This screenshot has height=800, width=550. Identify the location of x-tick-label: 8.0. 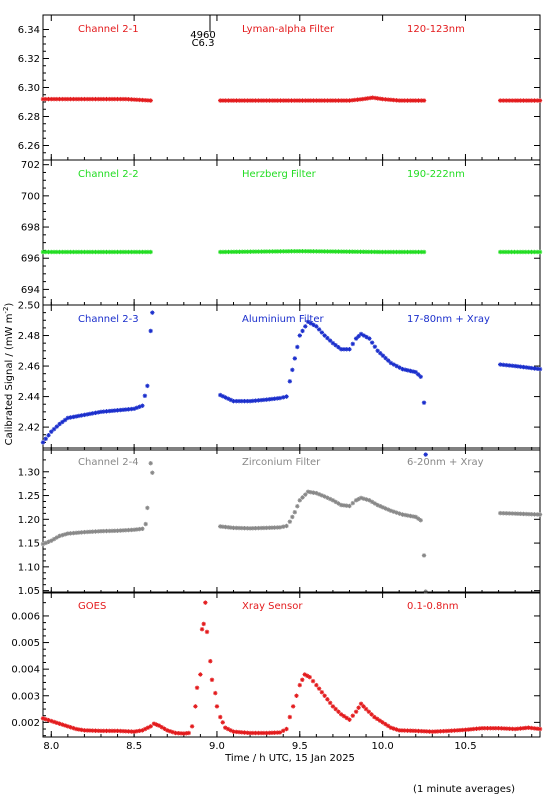
(51, 746).